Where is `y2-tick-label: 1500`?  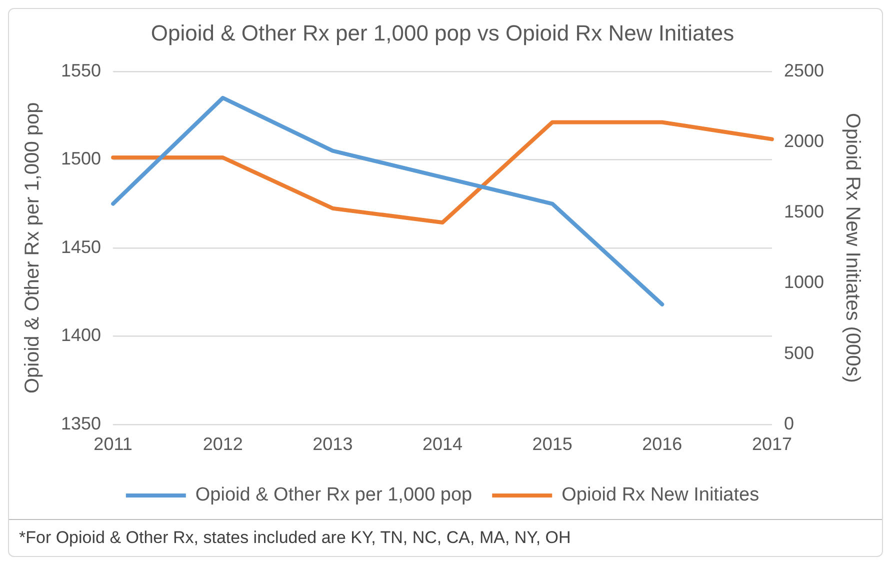
y2-tick-label: 1500 is located at coordinates (804, 212).